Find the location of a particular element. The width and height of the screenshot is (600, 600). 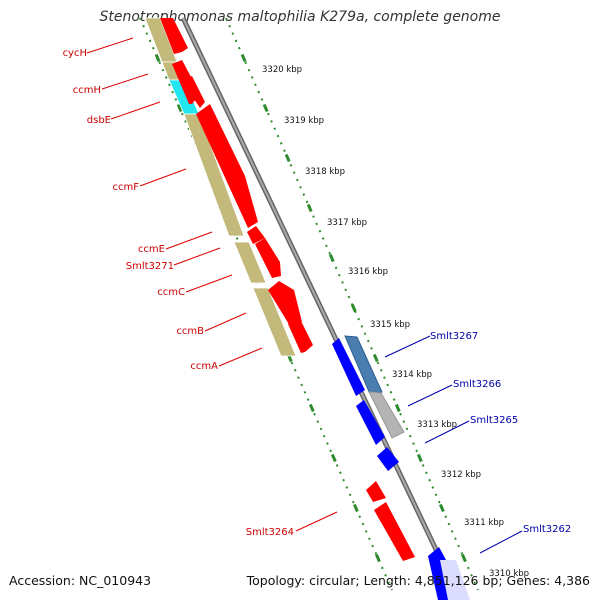

cds-block-ccmc is located at coordinates (274, 322).